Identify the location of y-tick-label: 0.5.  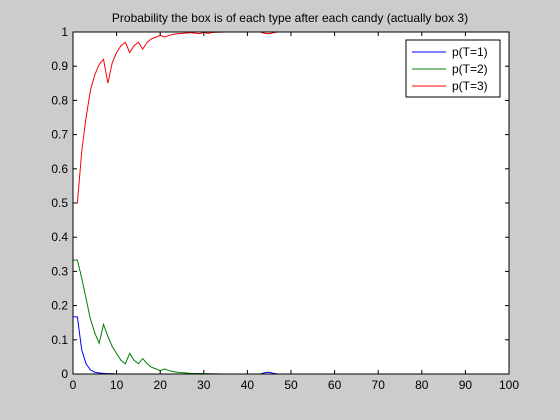
(59, 203).